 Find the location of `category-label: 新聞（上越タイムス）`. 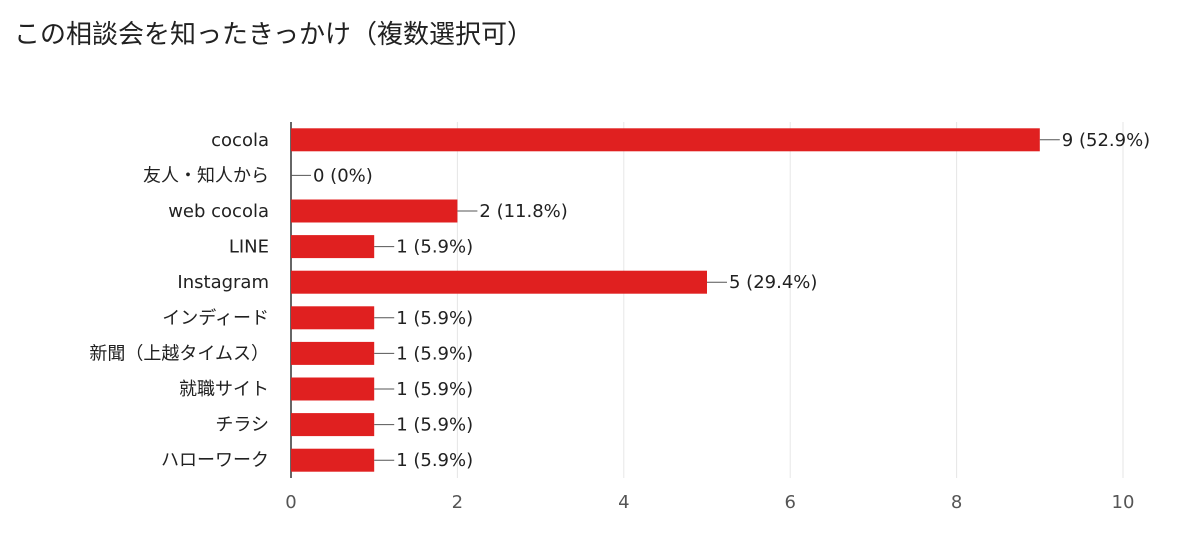

category-label: 新聞（上越タイムス） is located at coordinates (179, 353).